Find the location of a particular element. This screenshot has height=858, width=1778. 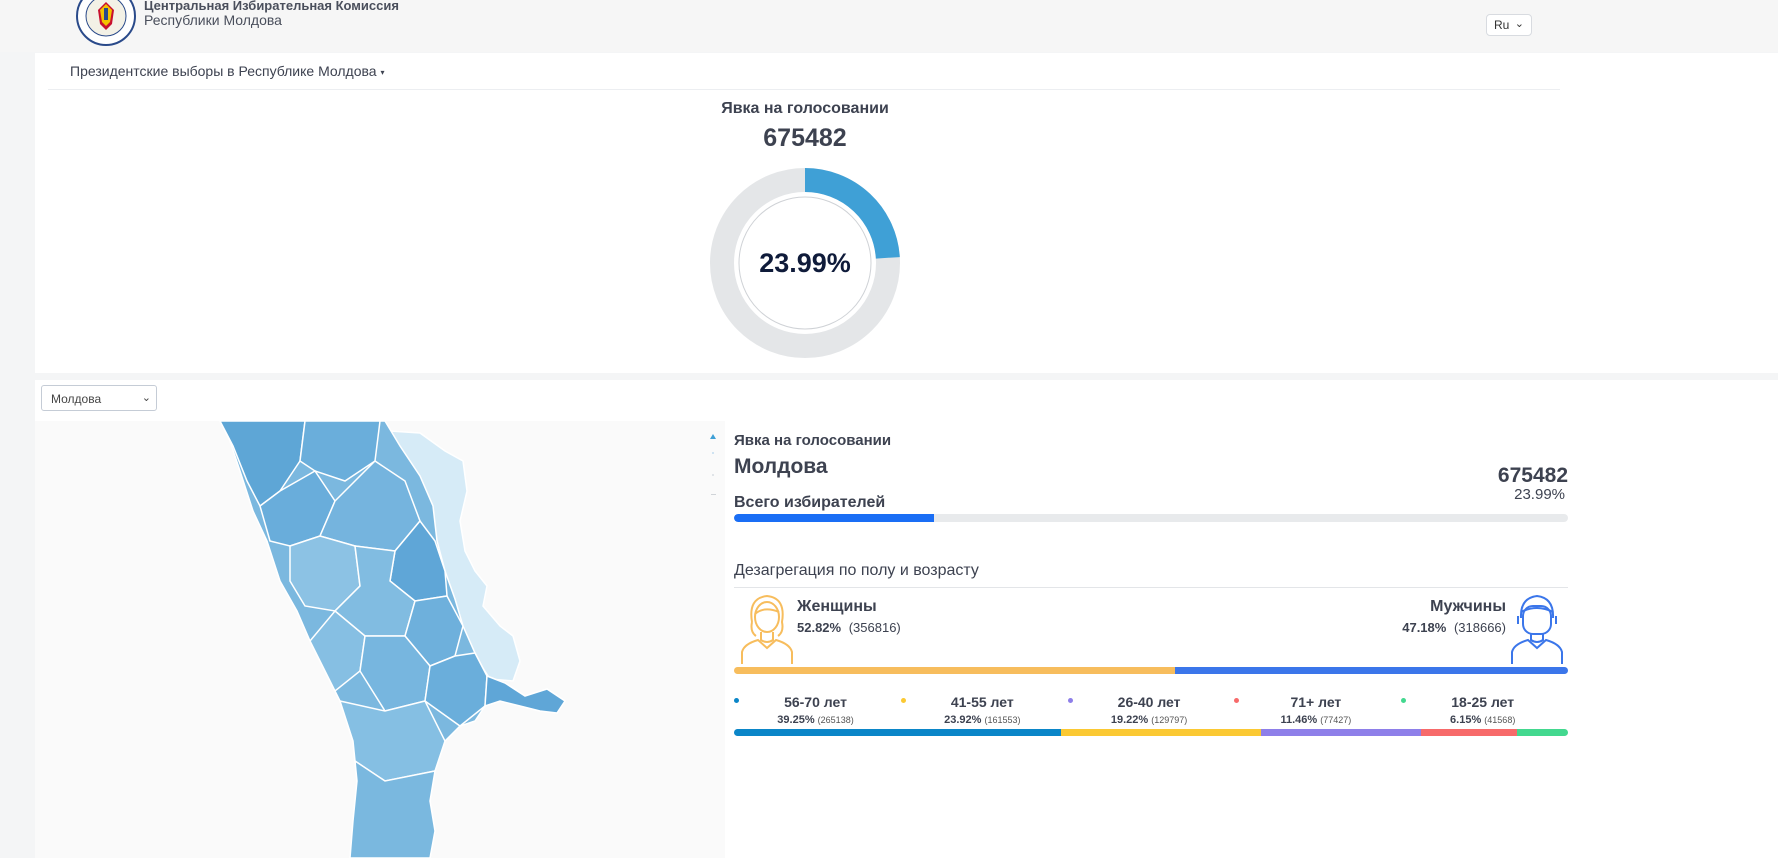

disaggregation-title: Дезагрегация по полу и возрасту is located at coordinates (856, 570).